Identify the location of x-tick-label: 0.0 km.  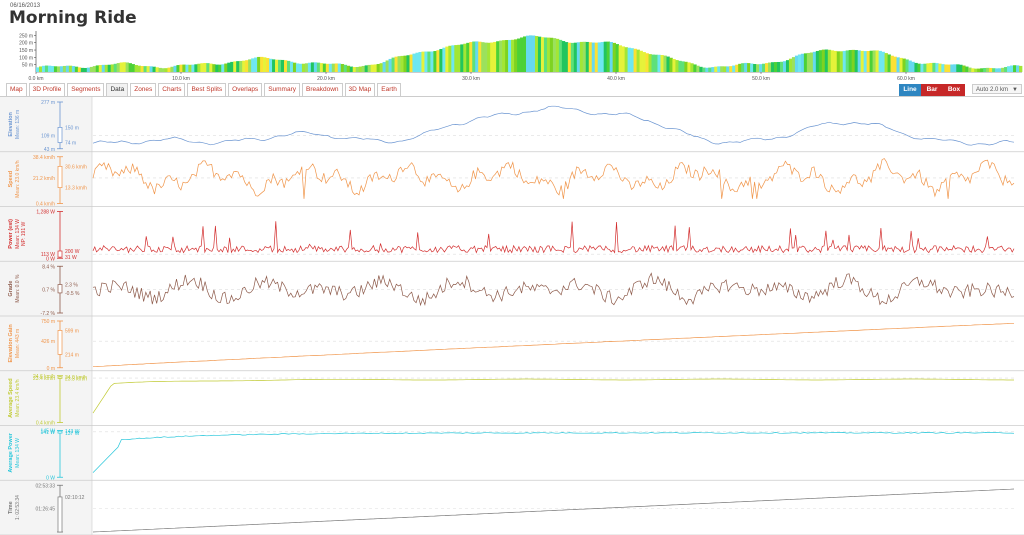
(35, 78).